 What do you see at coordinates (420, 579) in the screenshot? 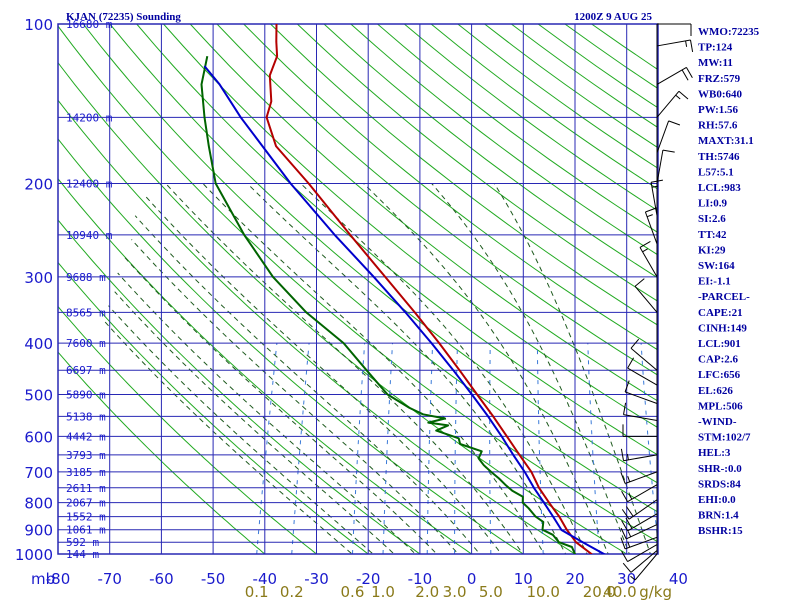
I see `temperature-tick-label: -10` at bounding box center [420, 579].